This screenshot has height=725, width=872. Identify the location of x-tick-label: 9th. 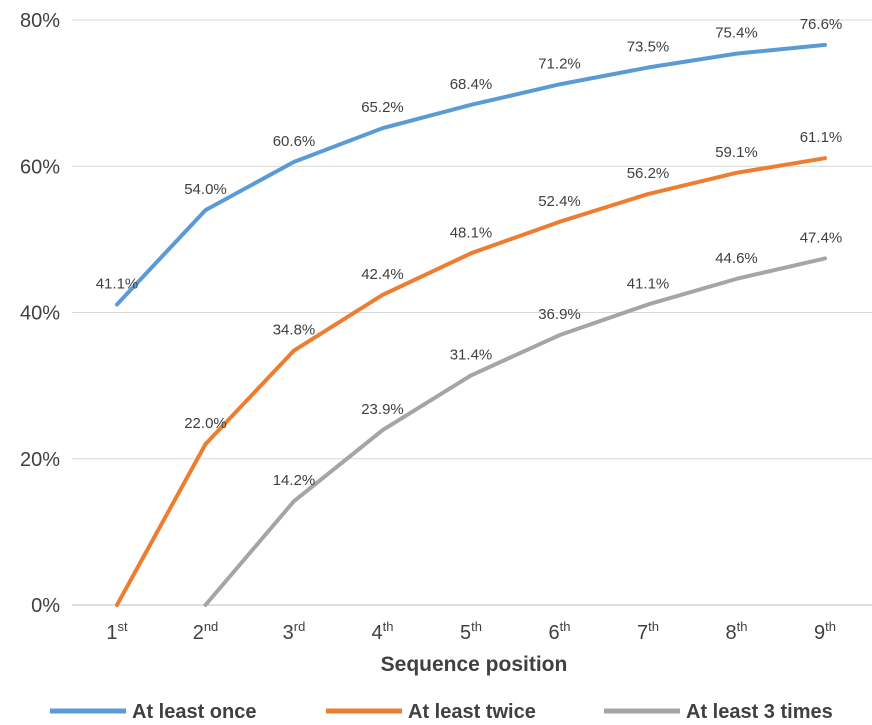
(825, 631).